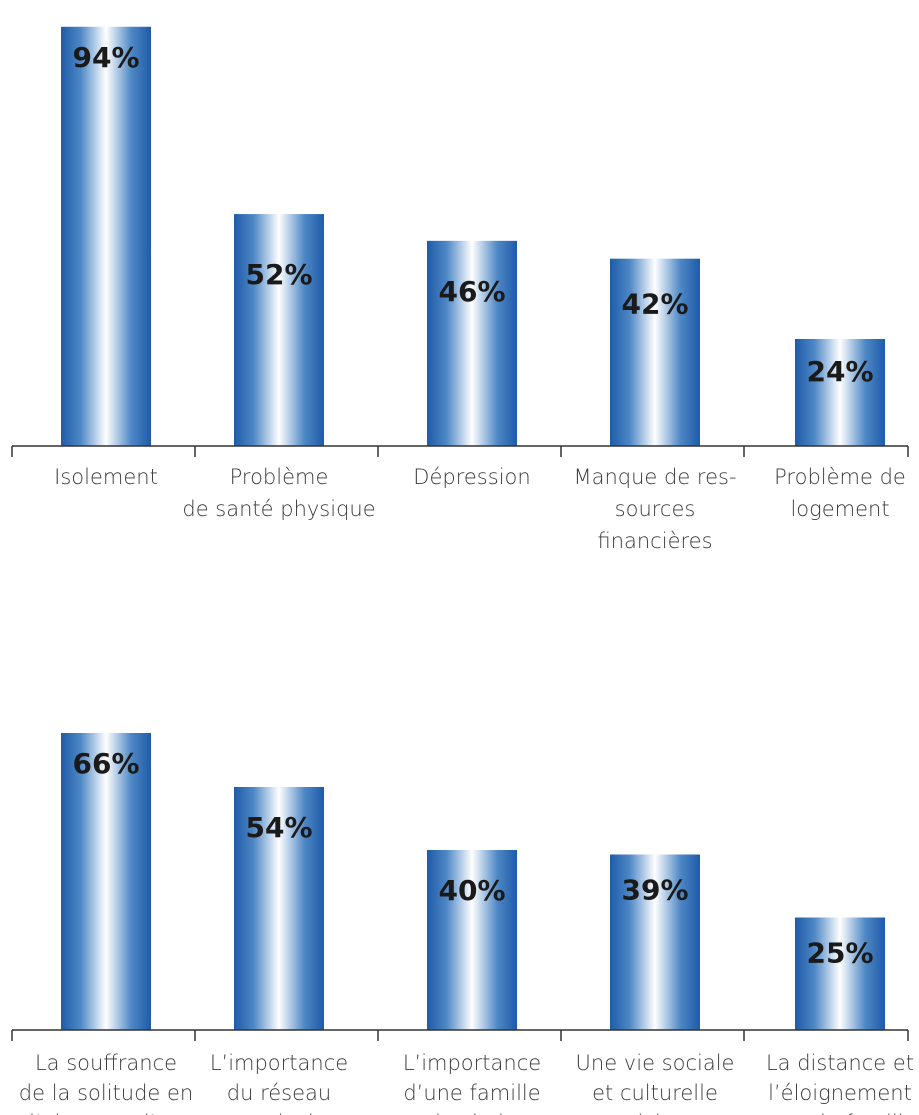  Describe the element at coordinates (839, 371) in the screenshot. I see `value-label-5: 24%` at that location.